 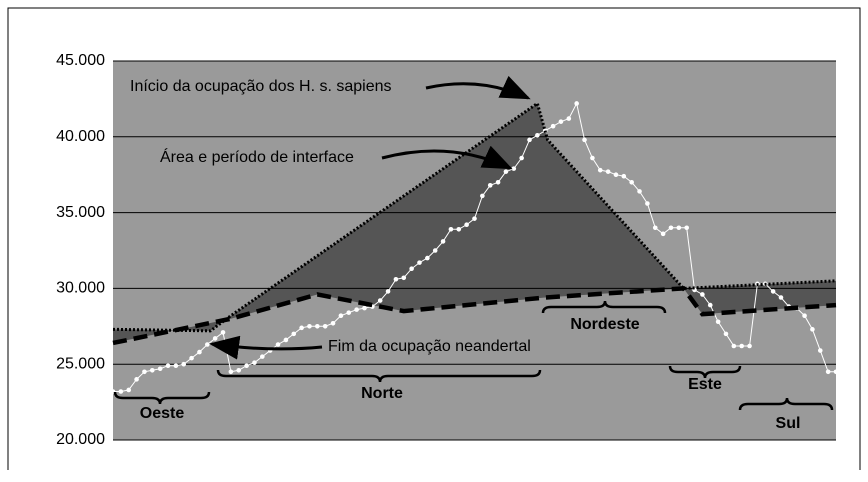 What do you see at coordinates (788, 423) in the screenshot?
I see `annotation: Sul` at bounding box center [788, 423].